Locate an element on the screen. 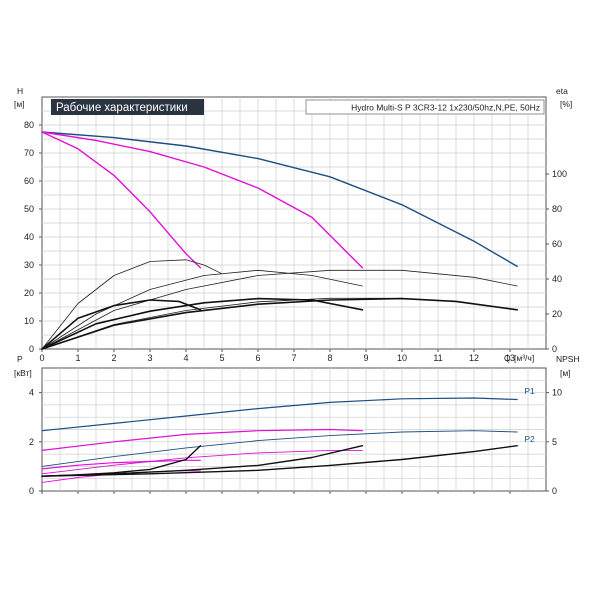  x-tick-label: 9 is located at coordinates (365, 358).